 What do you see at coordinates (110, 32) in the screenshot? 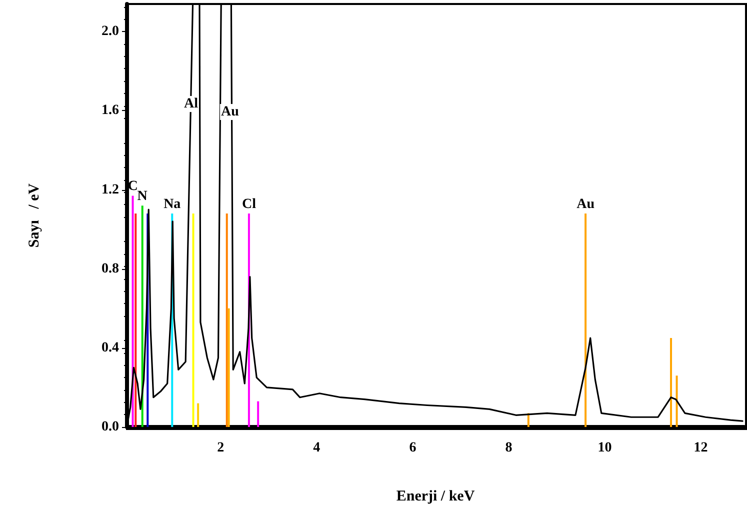
I see `y-tick-label: 2.0` at bounding box center [110, 32].